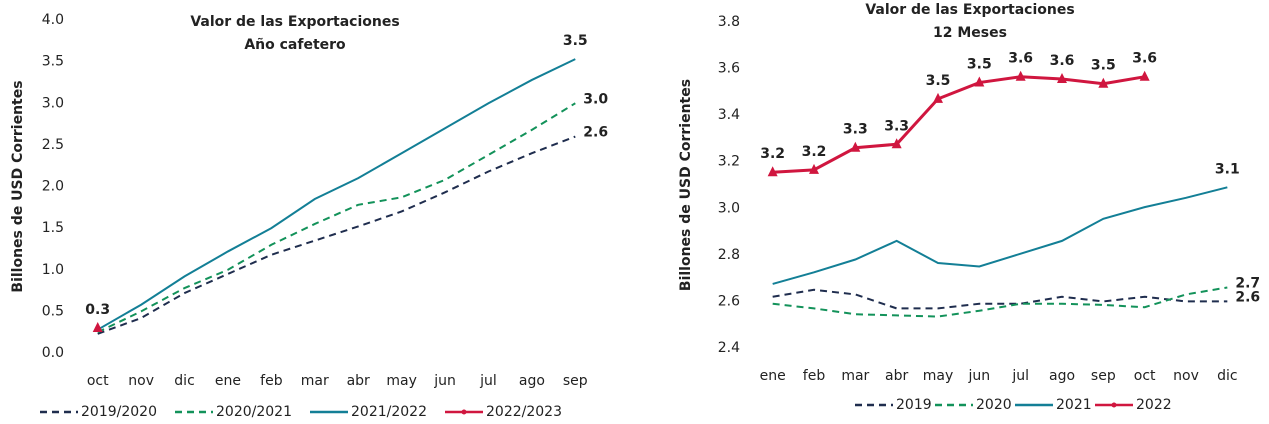 This screenshot has width=1269, height=424. Describe the element at coordinates (254, 412) in the screenshot. I see `legend-label: 2020/2021` at that location.